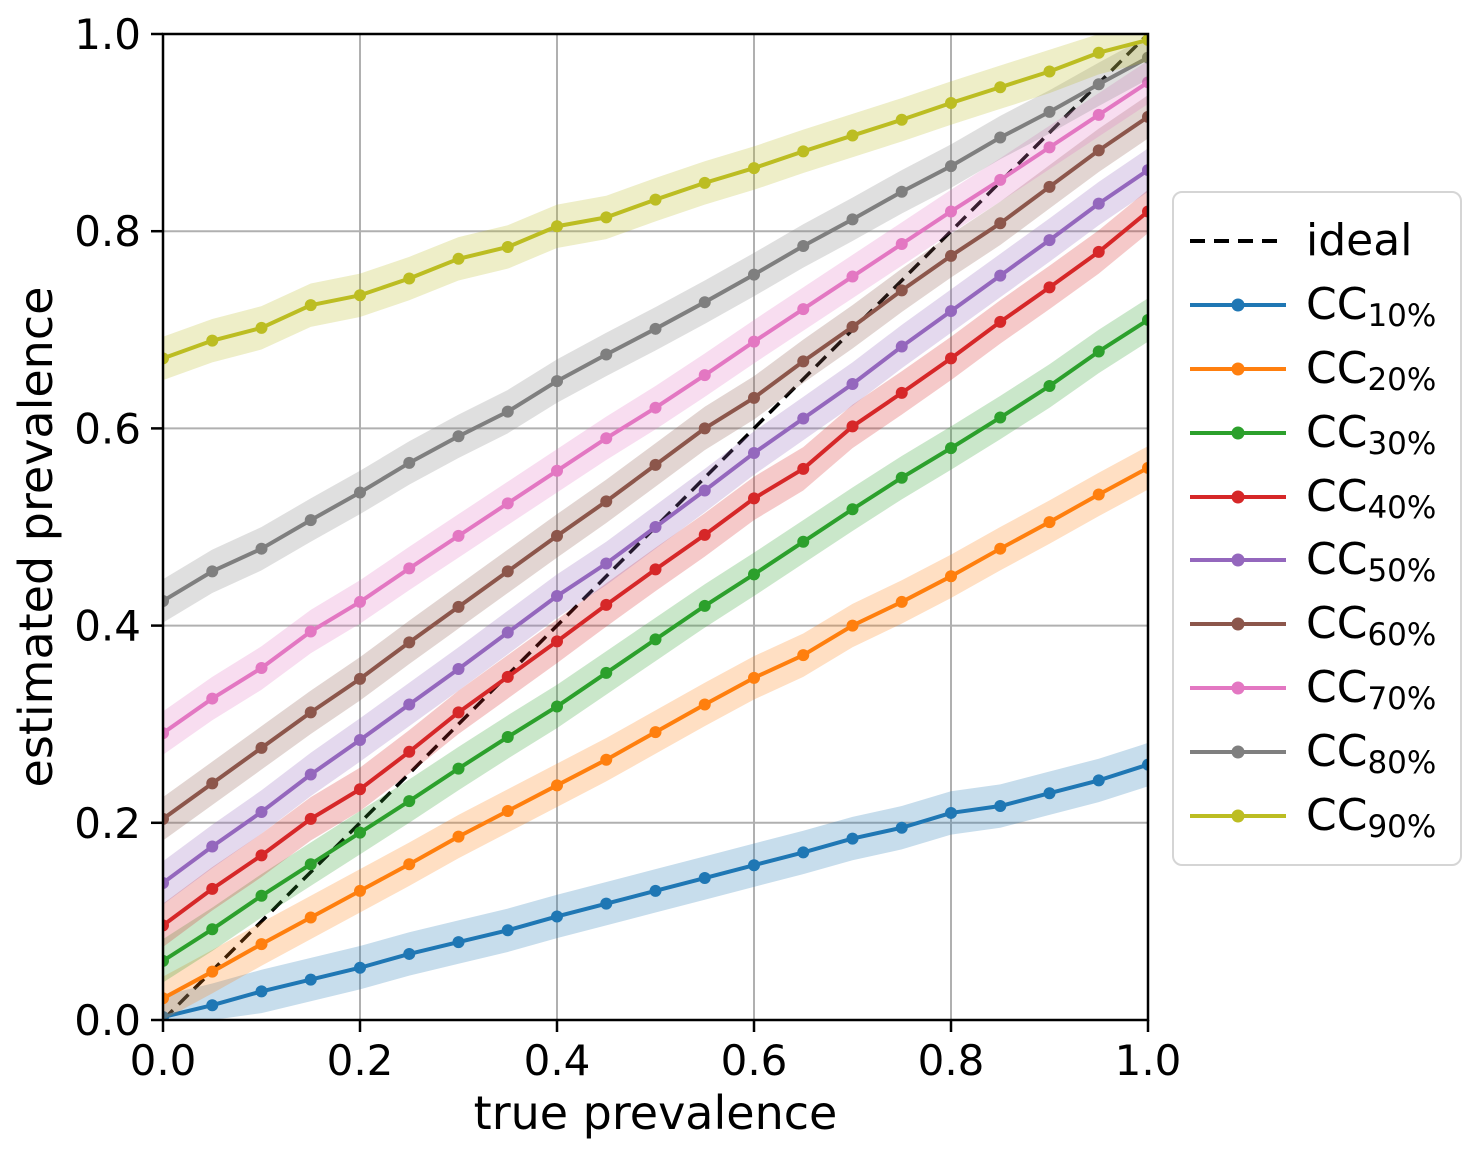 This screenshot has height=1159, width=1483. Describe the element at coordinates (1371, 626) in the screenshot. I see `legend-label: CC60%` at that location.